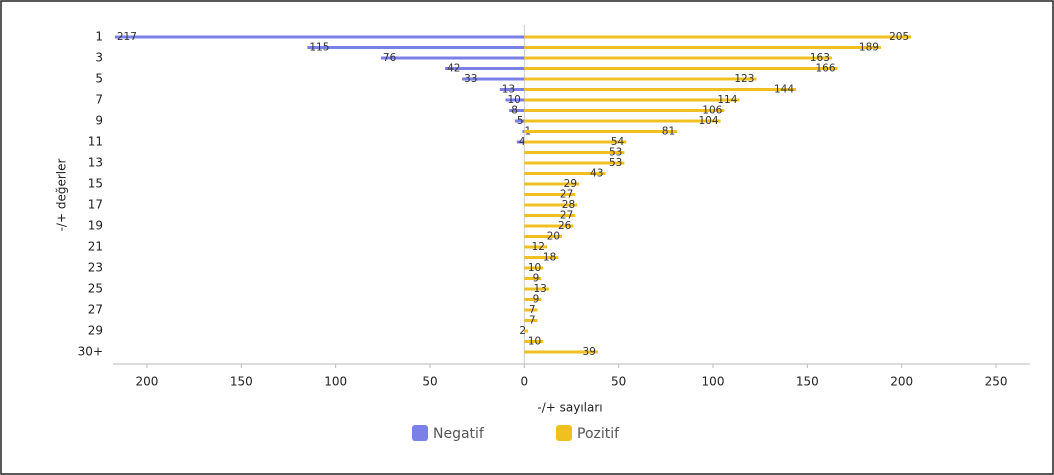 The width and height of the screenshot is (1054, 475). I want to click on data-label: 2, so click(522, 331).